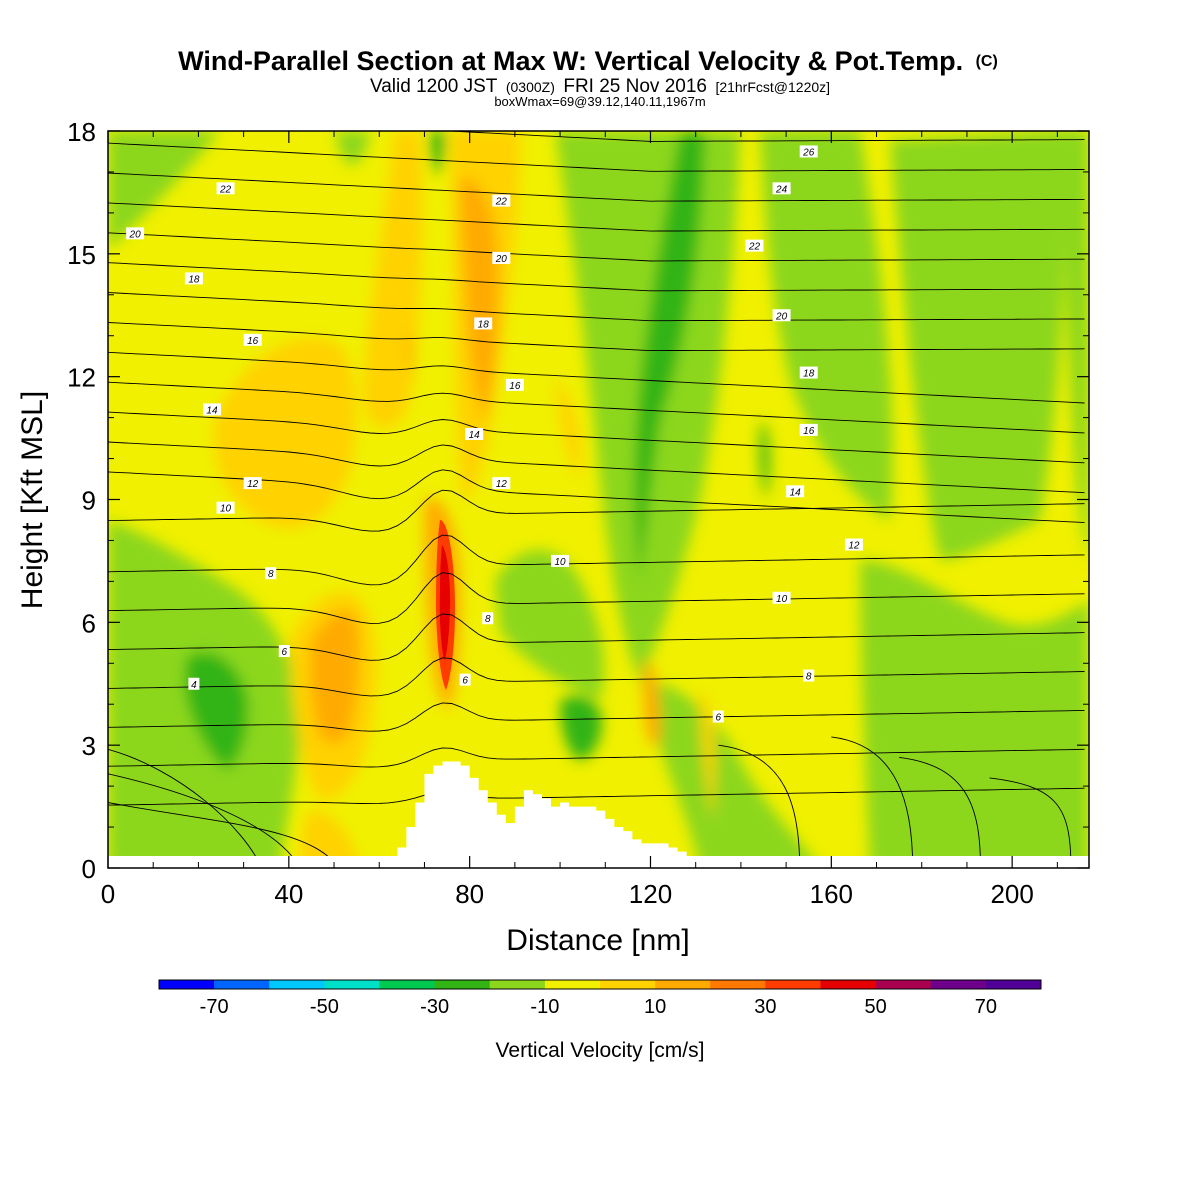 Image resolution: width=1200 pixels, height=1200 pixels. What do you see at coordinates (89, 869) in the screenshot?
I see `y-tick-label: 0` at bounding box center [89, 869].